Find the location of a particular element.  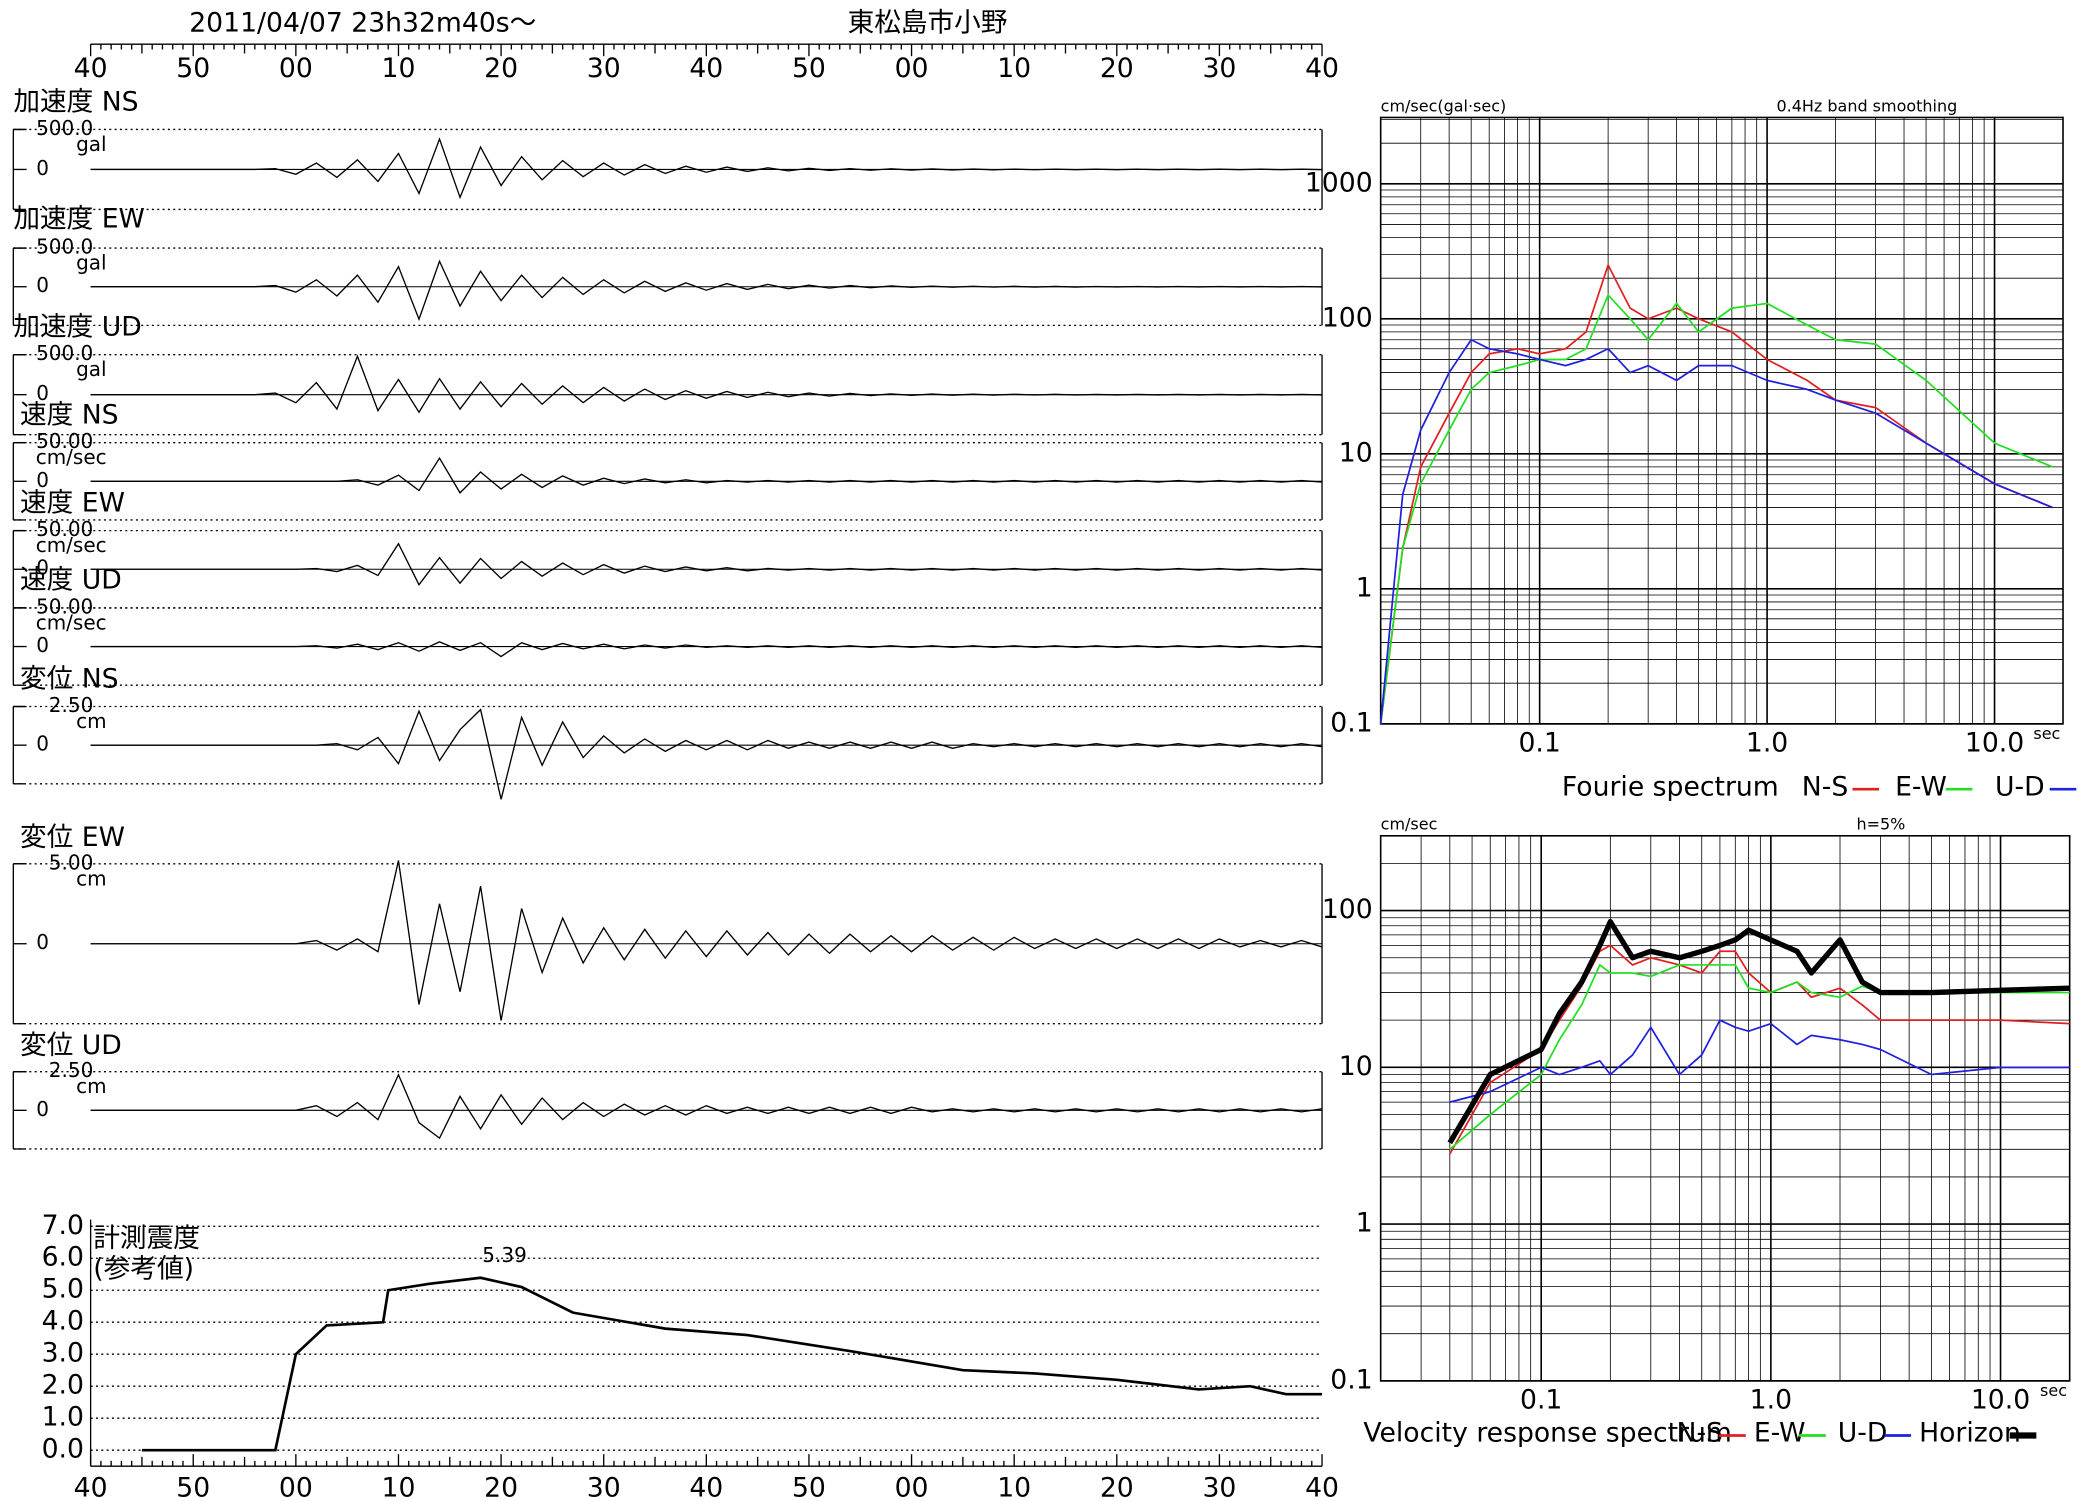

intensity-subtitle: (参考値) is located at coordinates (143, 1269).